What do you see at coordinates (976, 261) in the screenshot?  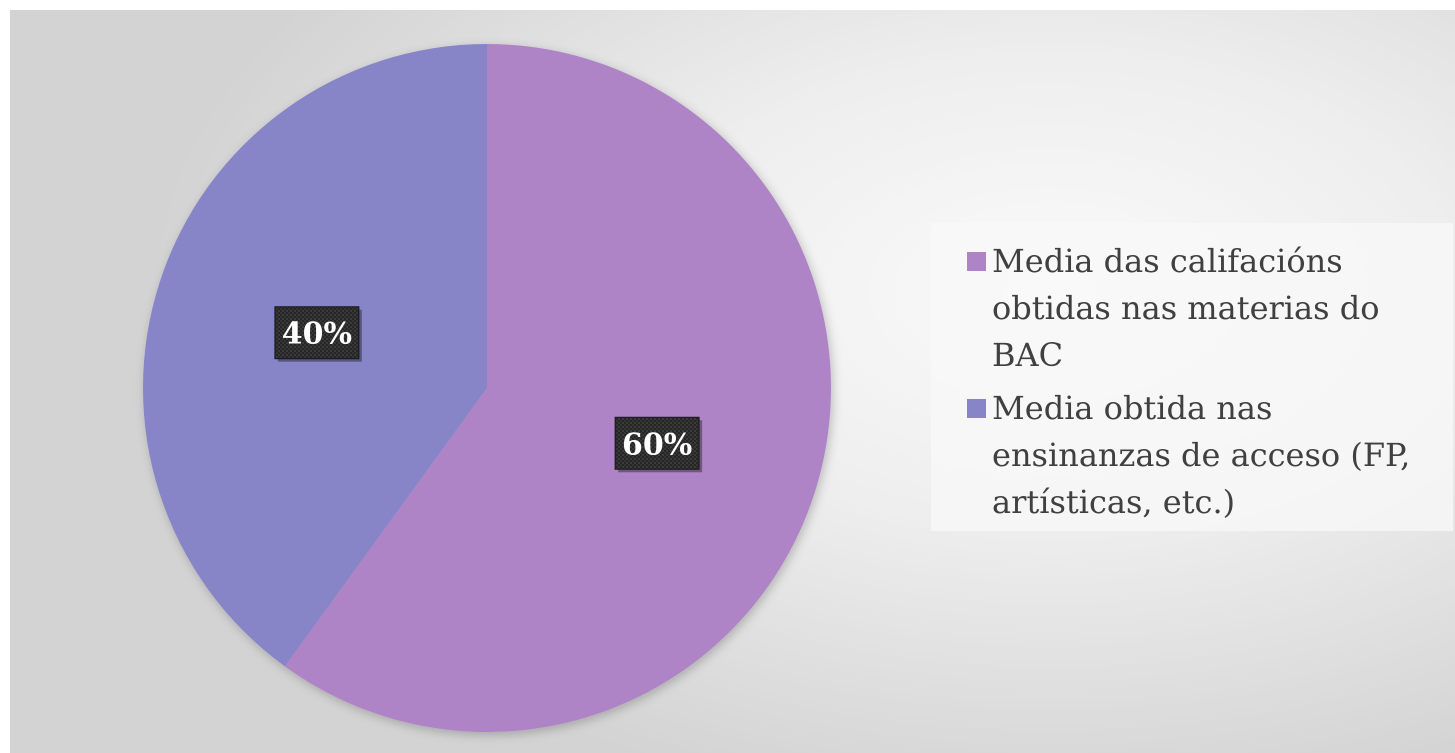 I see `legend-swatch-bac` at bounding box center [976, 261].